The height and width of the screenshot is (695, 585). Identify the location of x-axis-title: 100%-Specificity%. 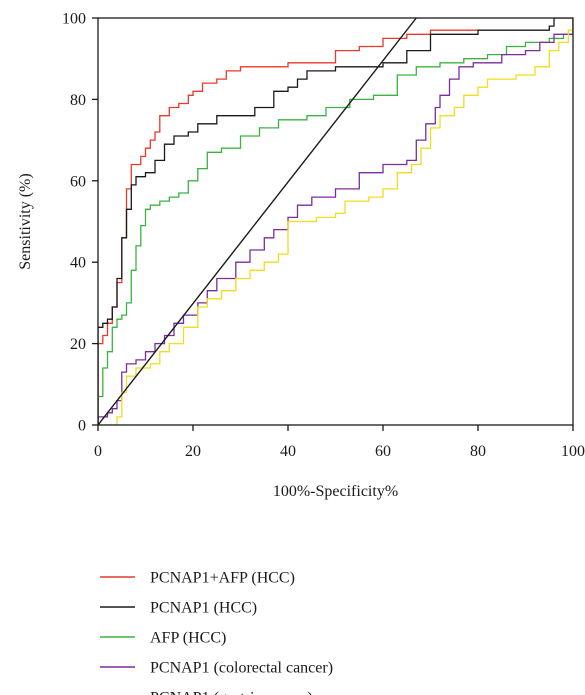
(335, 491).